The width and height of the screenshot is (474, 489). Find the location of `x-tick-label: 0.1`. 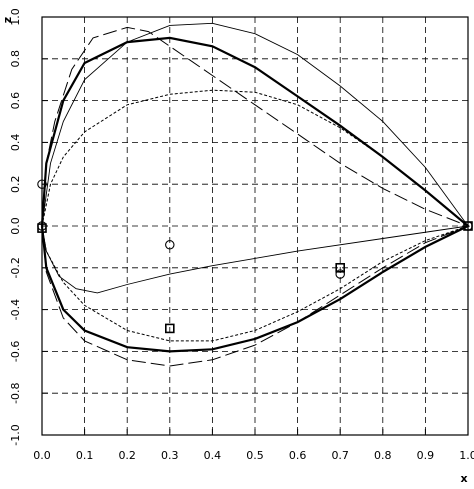

x-tick-label: 0.1 is located at coordinates (85, 455).